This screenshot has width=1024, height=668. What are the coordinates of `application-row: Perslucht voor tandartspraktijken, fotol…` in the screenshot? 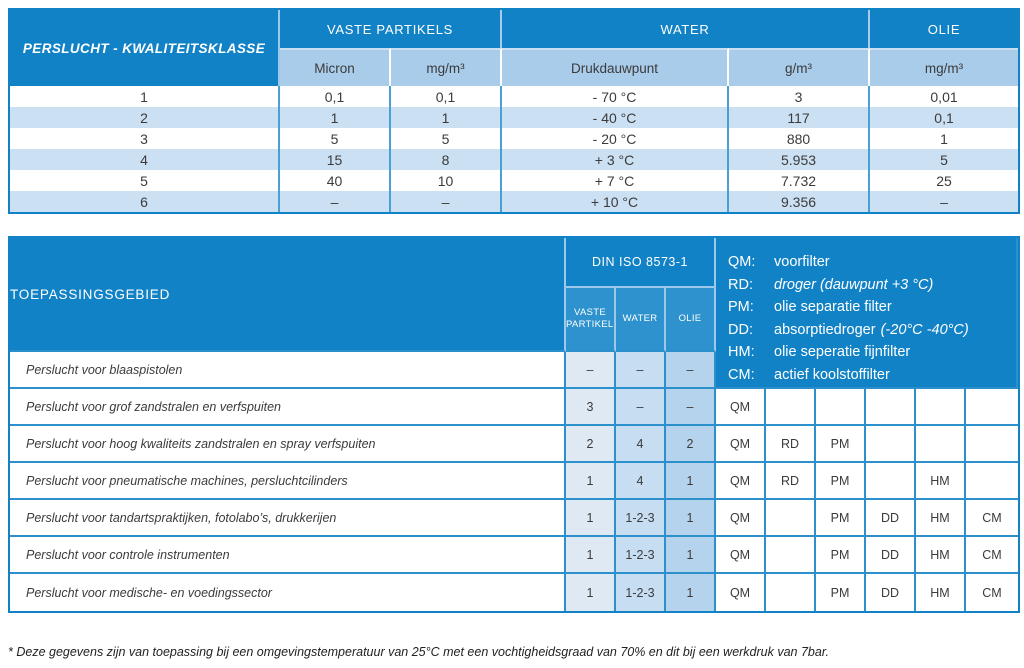 It's located at (514, 518).